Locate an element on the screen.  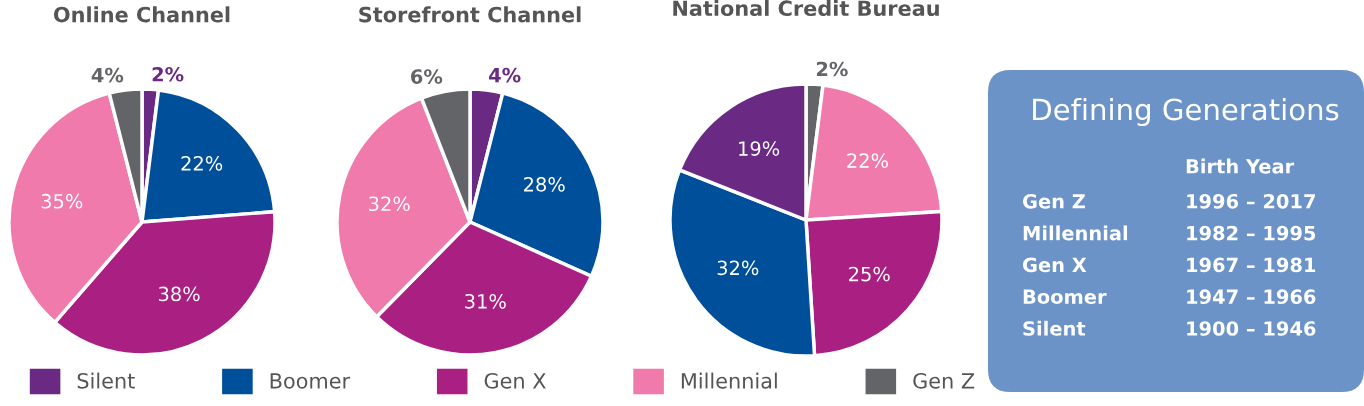
data-label: 19% is located at coordinates (759, 148).